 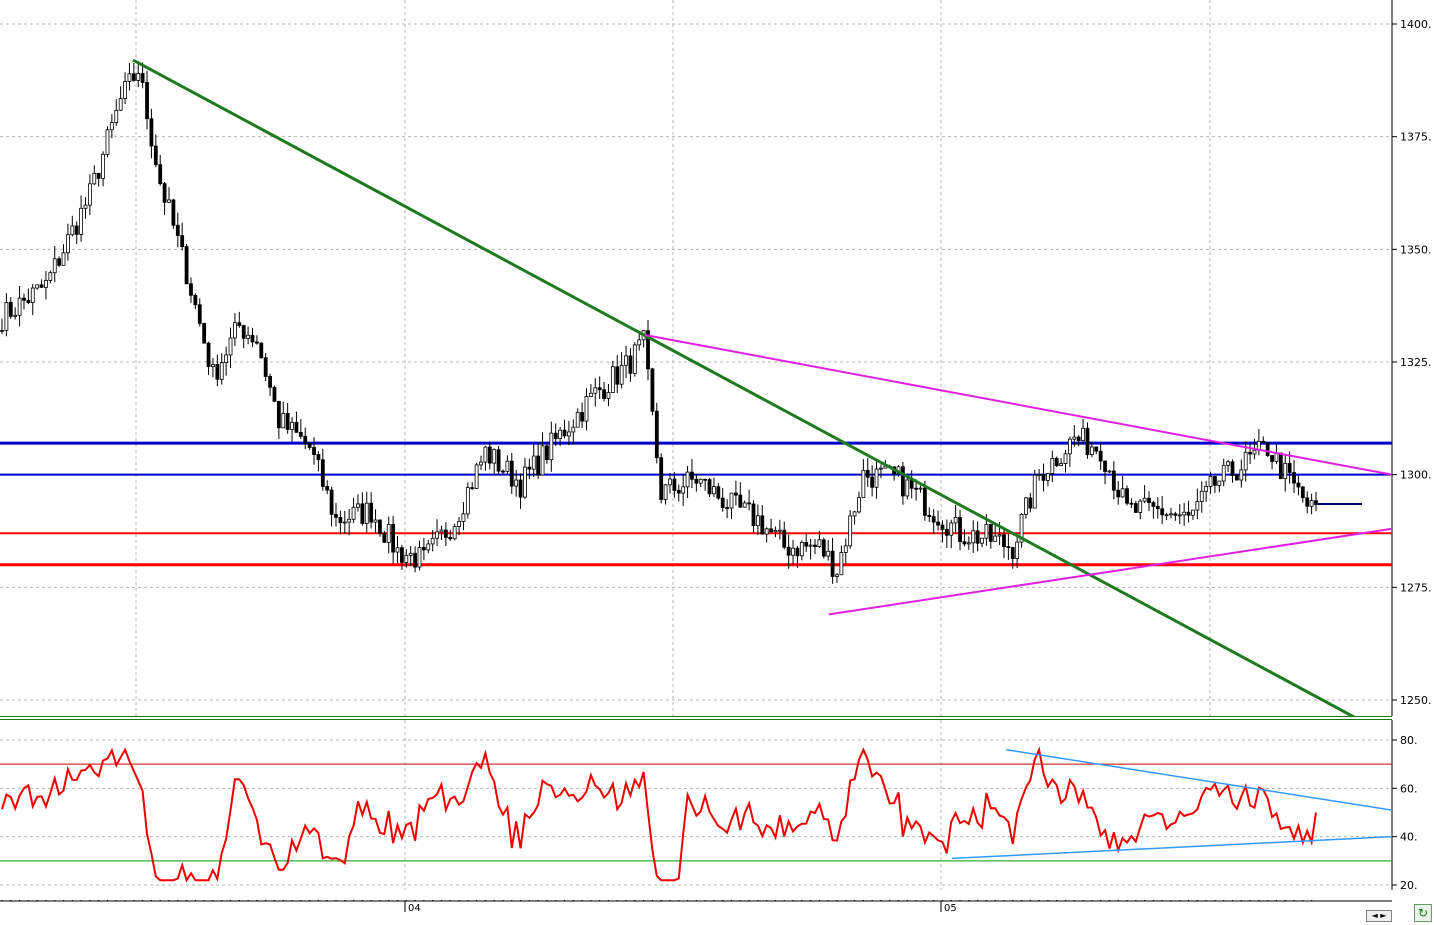 I want to click on lower-triangle-line, so click(x=1110, y=571).